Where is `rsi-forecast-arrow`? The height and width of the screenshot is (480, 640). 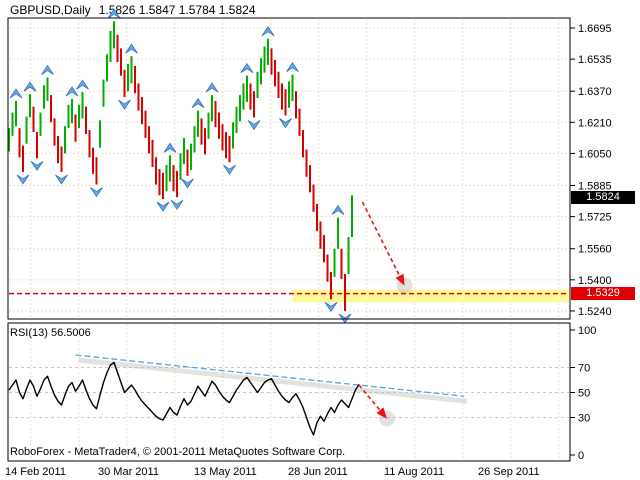 rsi-forecast-arrow is located at coordinates (370, 398).